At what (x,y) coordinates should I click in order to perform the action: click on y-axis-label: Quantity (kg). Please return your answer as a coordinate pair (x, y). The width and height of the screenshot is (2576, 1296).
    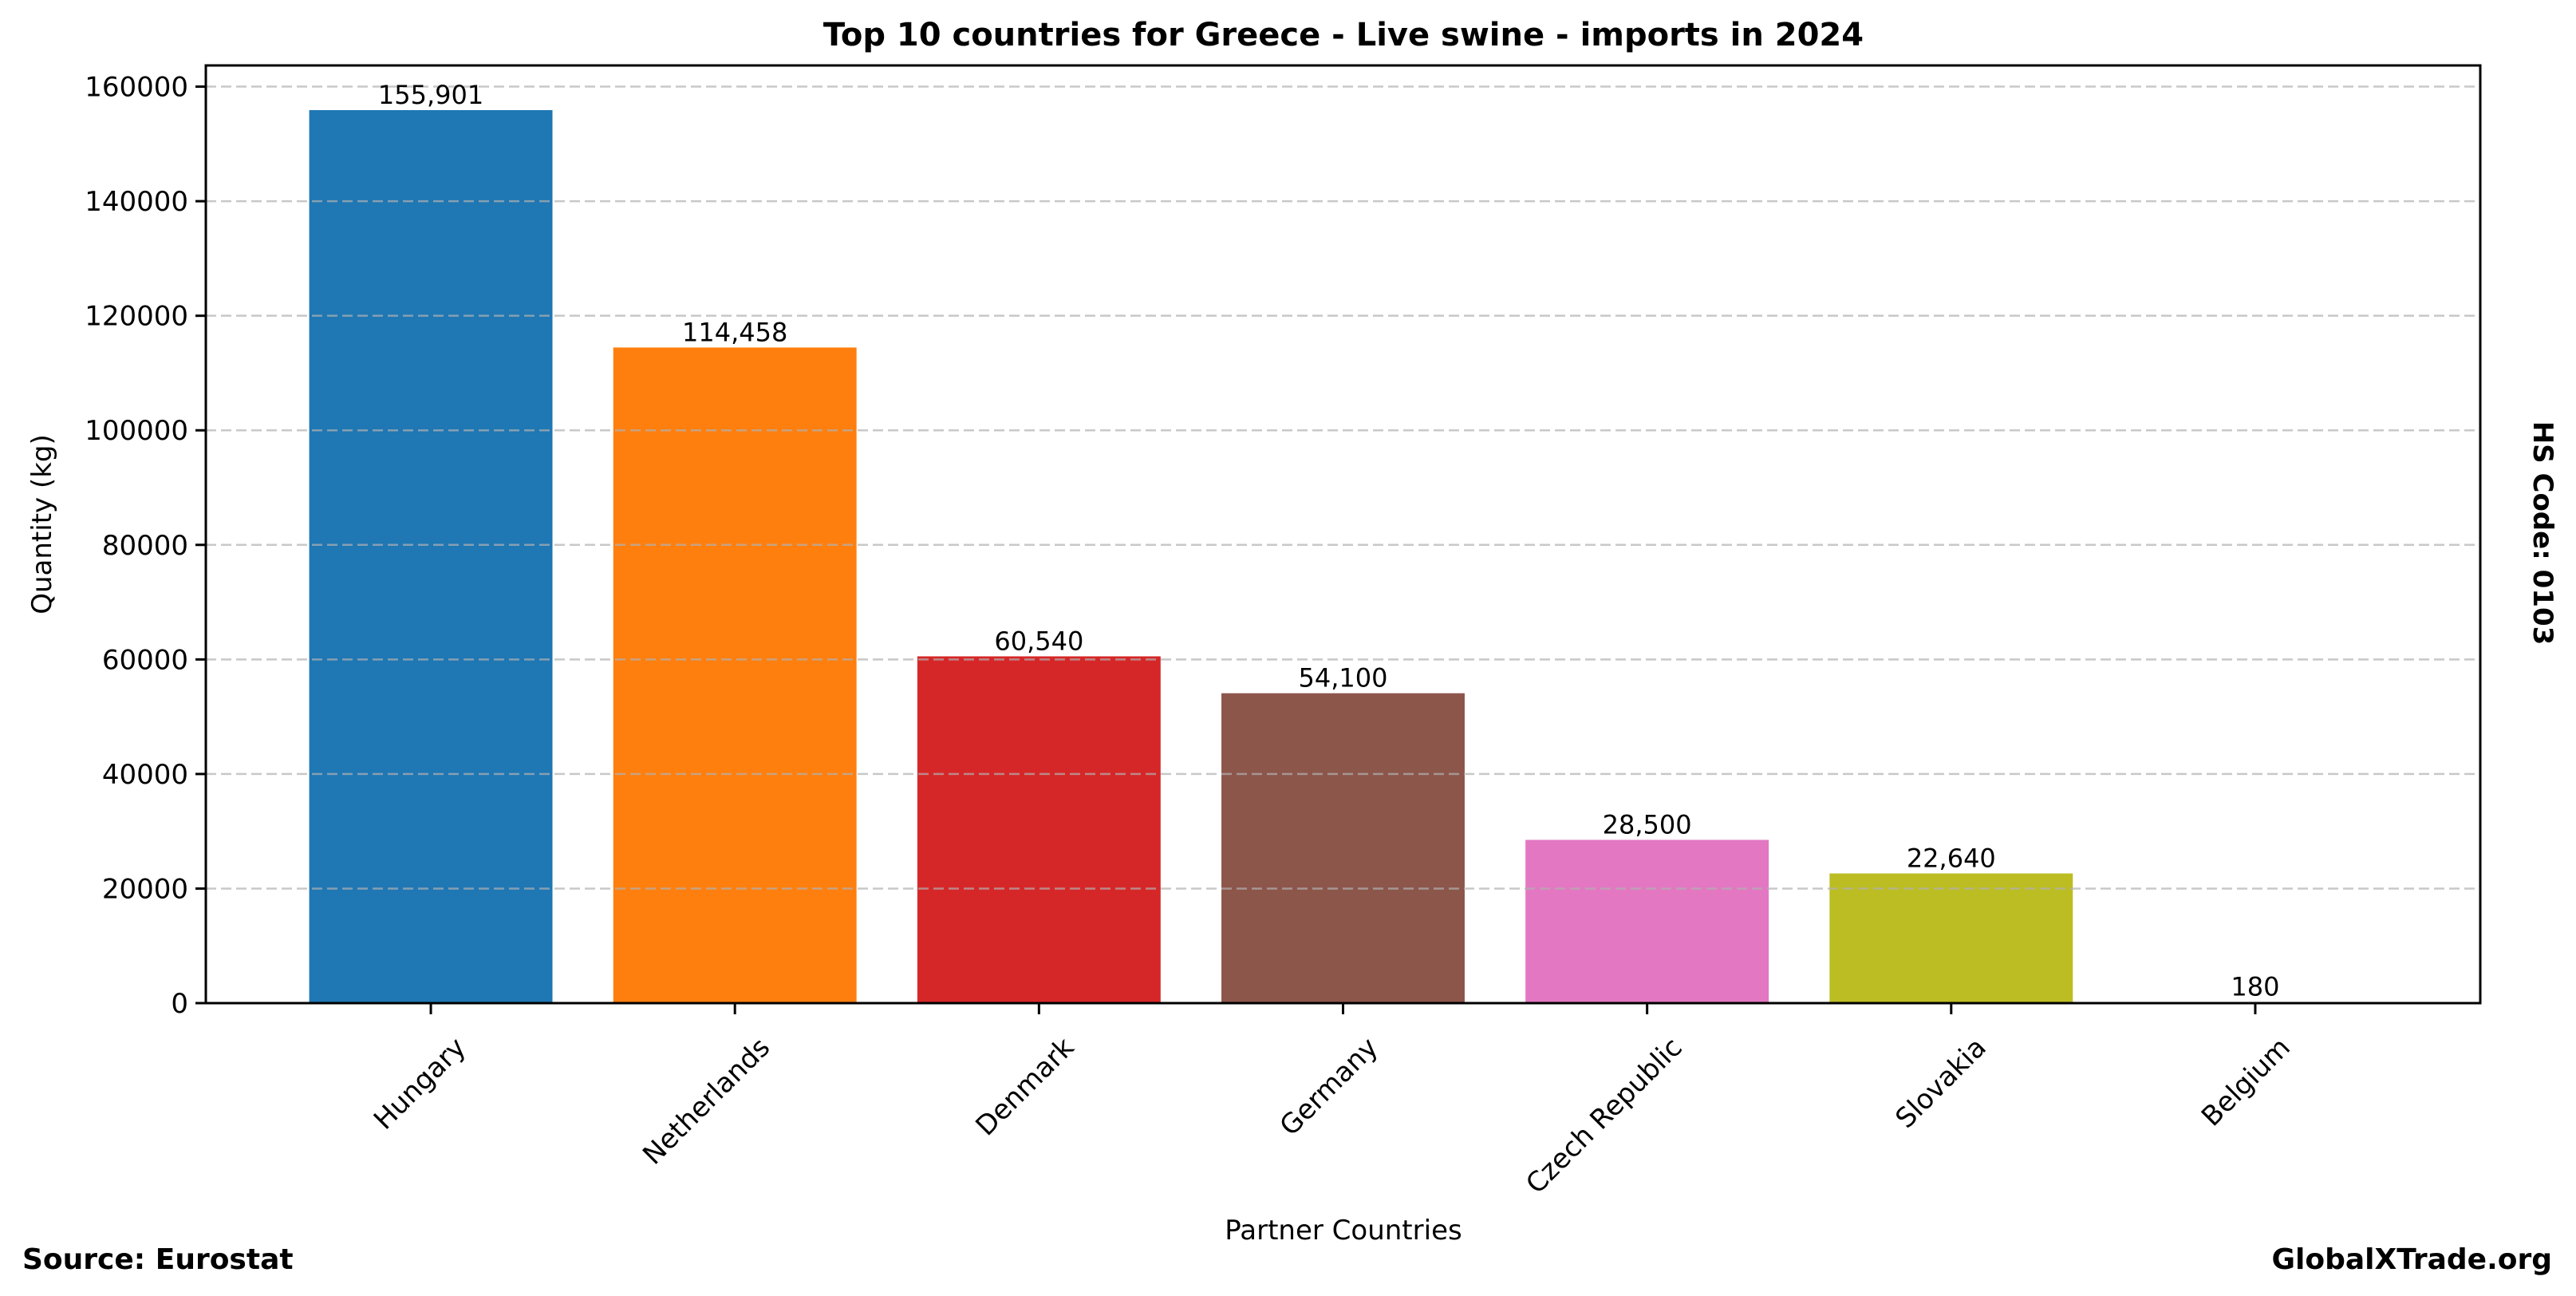
    Looking at the image, I should click on (42, 524).